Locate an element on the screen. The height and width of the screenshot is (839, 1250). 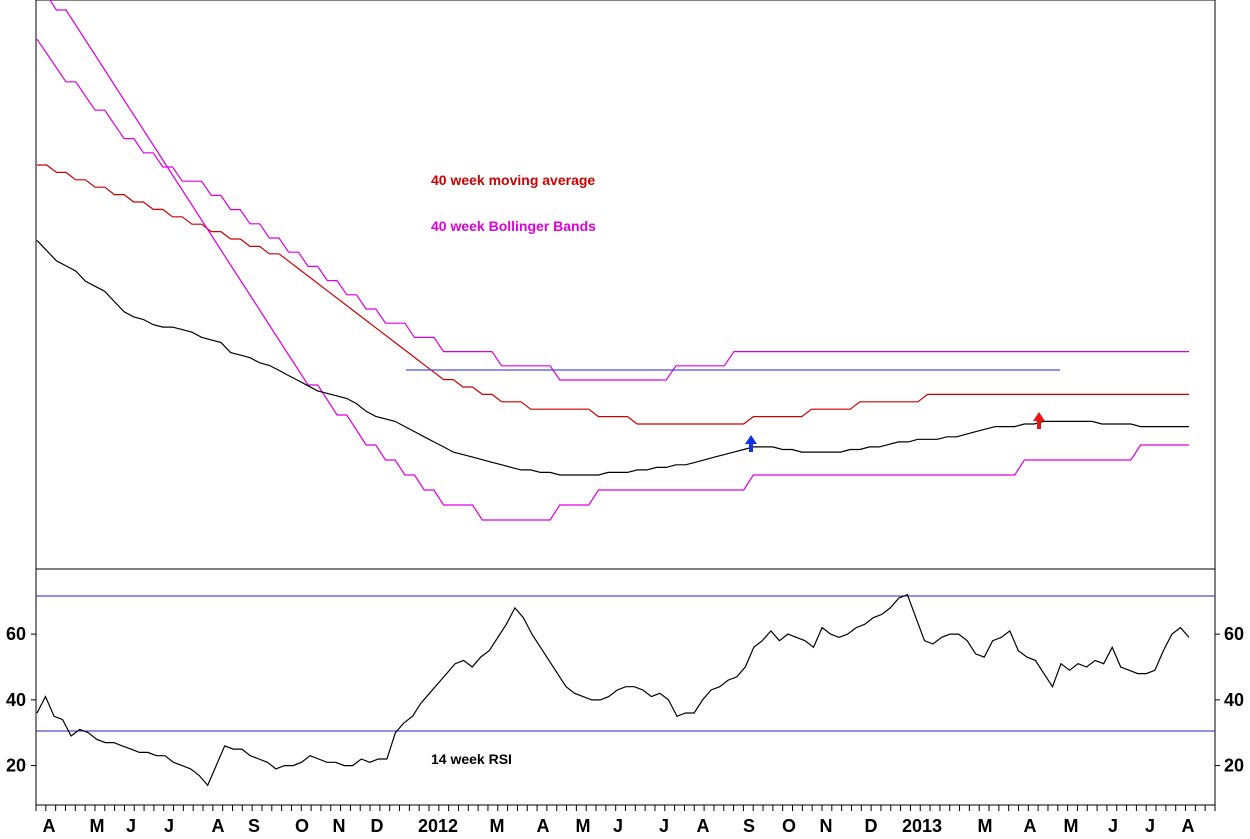
rsi-tick-label-left: 20 is located at coordinates (16, 766).